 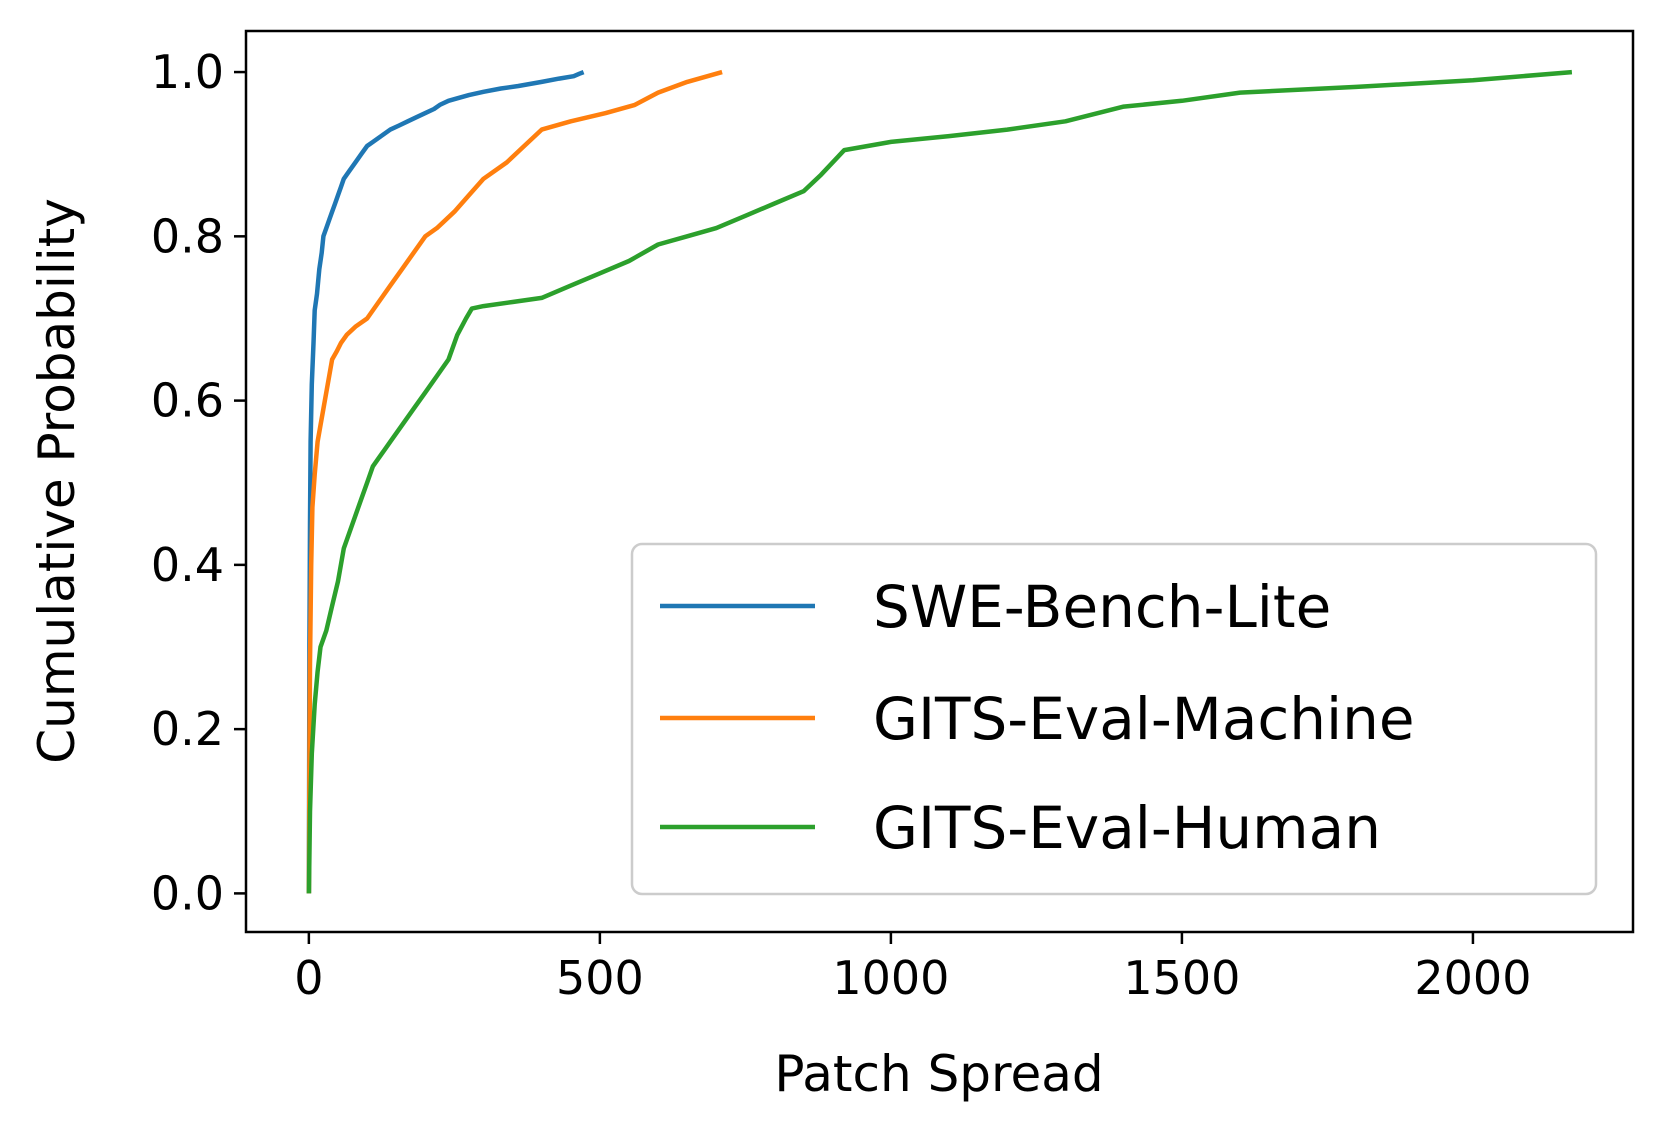 I want to click on y-tick-label: 0.0, so click(x=187, y=893).